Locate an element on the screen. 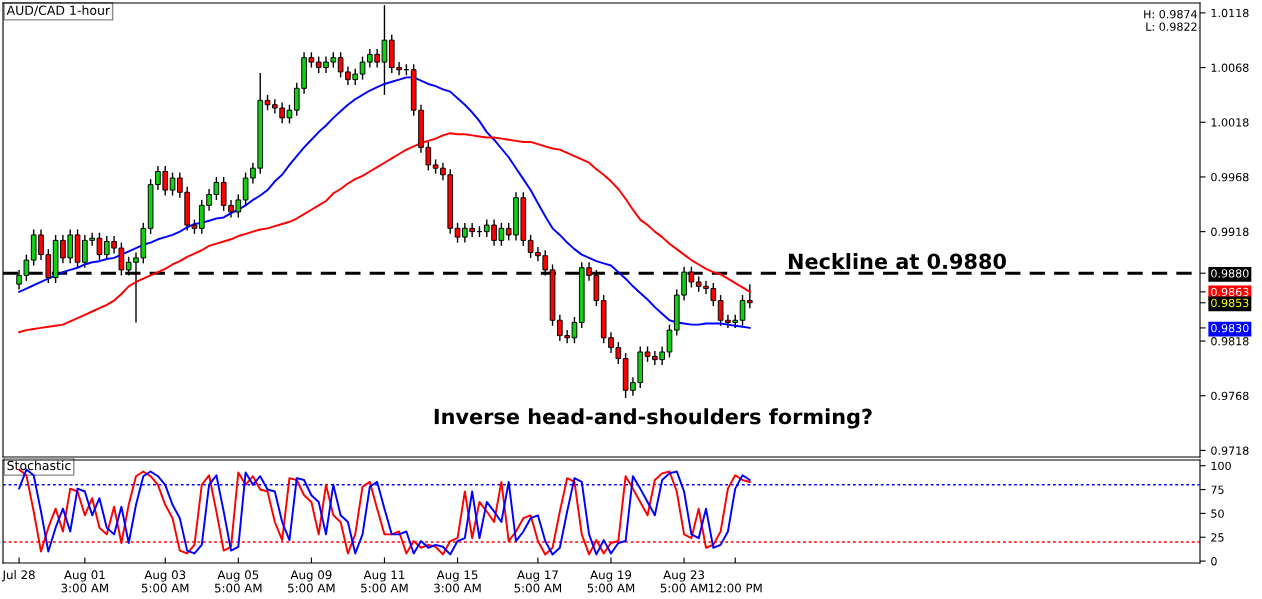 This screenshot has height=599, width=1262. y-tick-label: 25 is located at coordinates (1217, 537).